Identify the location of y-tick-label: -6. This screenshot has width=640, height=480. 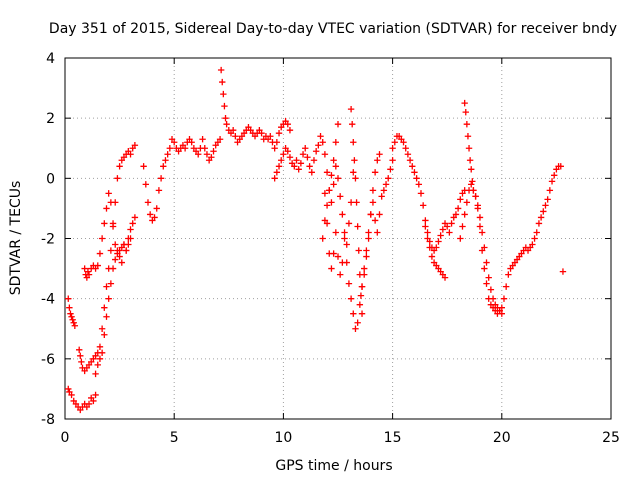
(48, 360).